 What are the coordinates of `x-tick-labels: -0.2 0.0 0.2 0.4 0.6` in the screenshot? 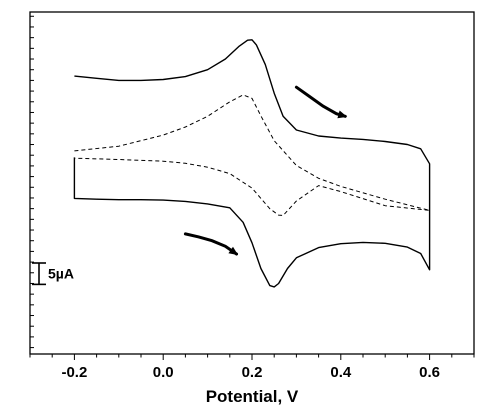 It's located at (250, 372).